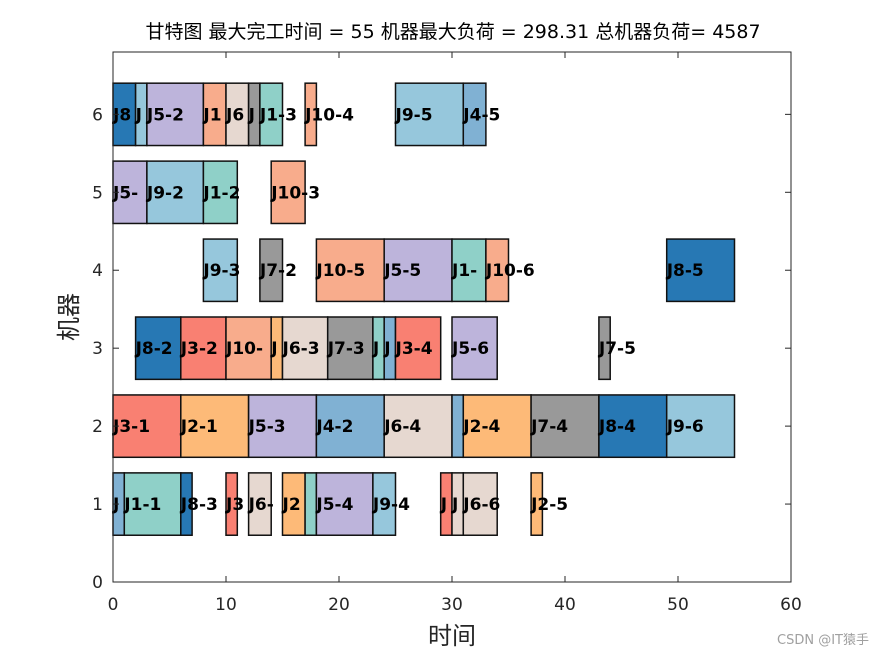 The image size is (875, 656). I want to click on task-label: J10-6, so click(510, 271).